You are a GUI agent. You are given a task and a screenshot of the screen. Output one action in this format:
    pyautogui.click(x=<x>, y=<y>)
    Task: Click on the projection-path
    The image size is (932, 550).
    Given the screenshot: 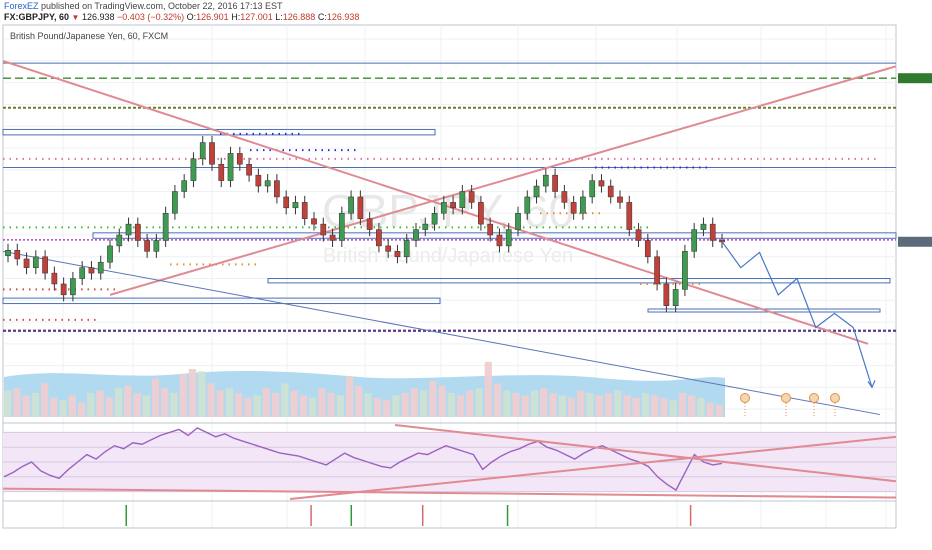 What is the action you would take?
    pyautogui.click(x=798, y=315)
    